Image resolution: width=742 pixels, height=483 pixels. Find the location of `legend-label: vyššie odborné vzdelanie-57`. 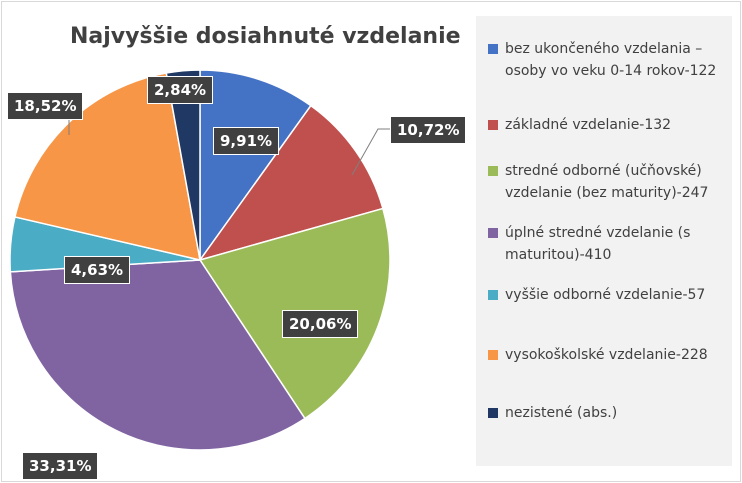

legend-label: vyššie odborné vzdelanie-57 is located at coordinates (605, 295).